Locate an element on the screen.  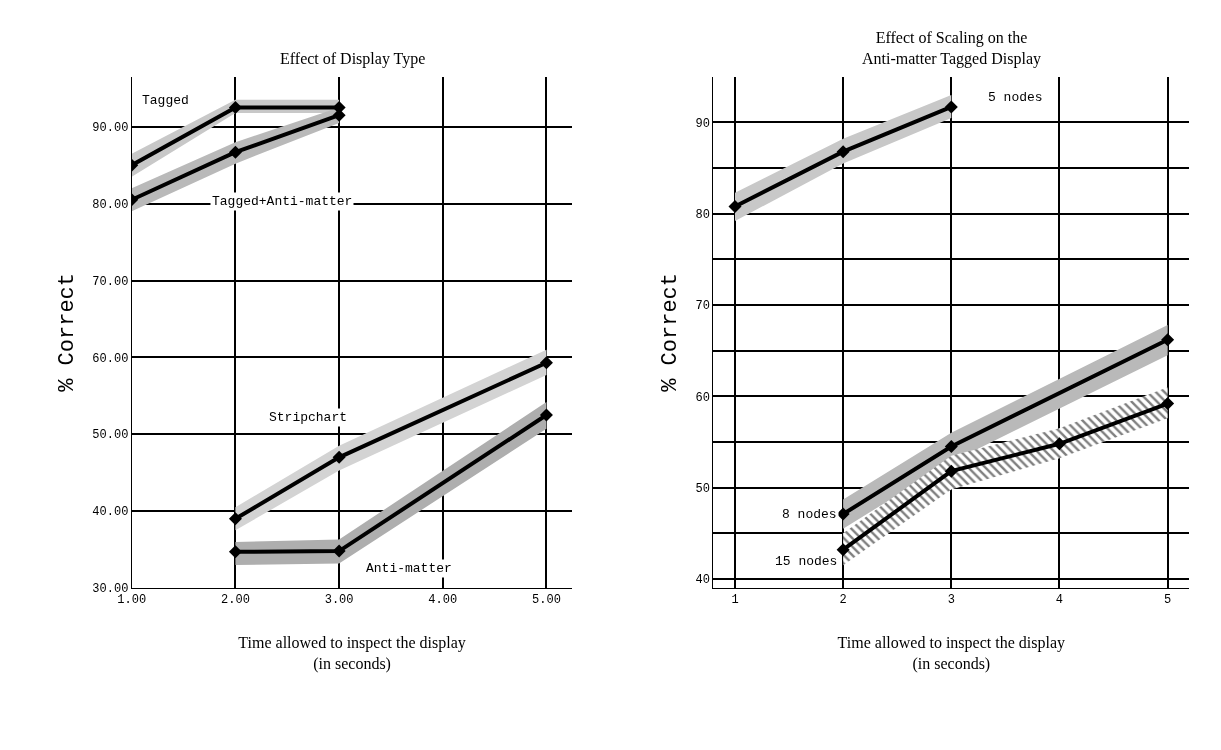
y-tick-label: 60 is located at coordinates (702, 397).